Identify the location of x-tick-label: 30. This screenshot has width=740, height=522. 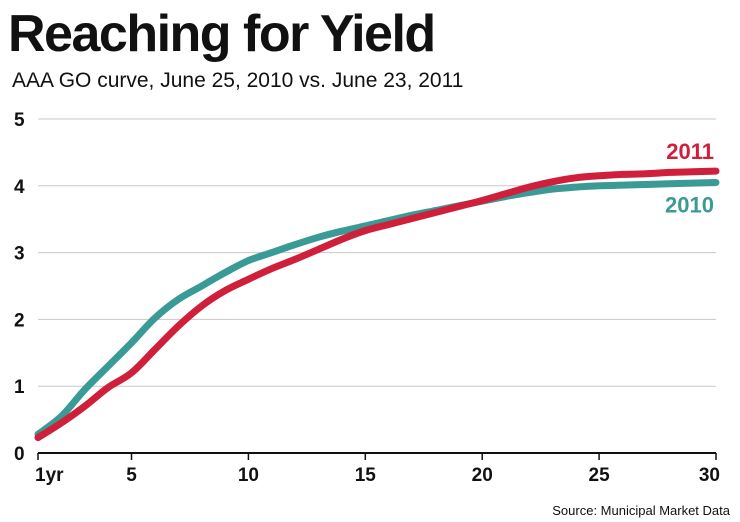
(709, 475).